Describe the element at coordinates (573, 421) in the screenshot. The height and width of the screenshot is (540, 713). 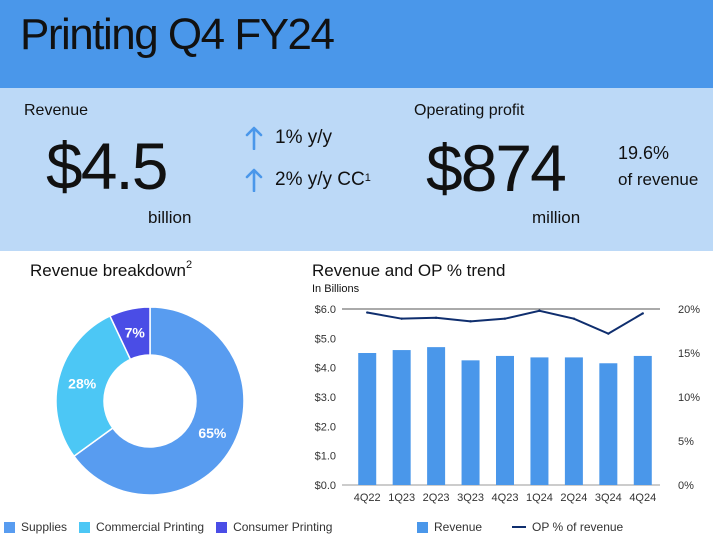
I see `bar-2Q24` at that location.